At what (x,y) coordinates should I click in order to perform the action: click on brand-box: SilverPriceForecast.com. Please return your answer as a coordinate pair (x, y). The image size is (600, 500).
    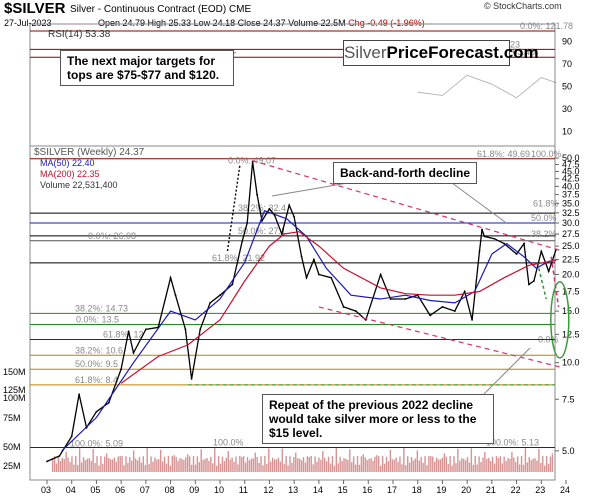
    Looking at the image, I should click on (441, 53).